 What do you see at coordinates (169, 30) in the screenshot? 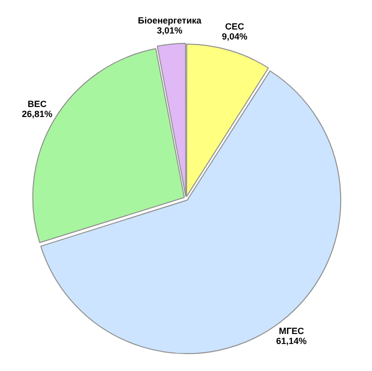
I see `data-label: 3,01%` at bounding box center [169, 30].